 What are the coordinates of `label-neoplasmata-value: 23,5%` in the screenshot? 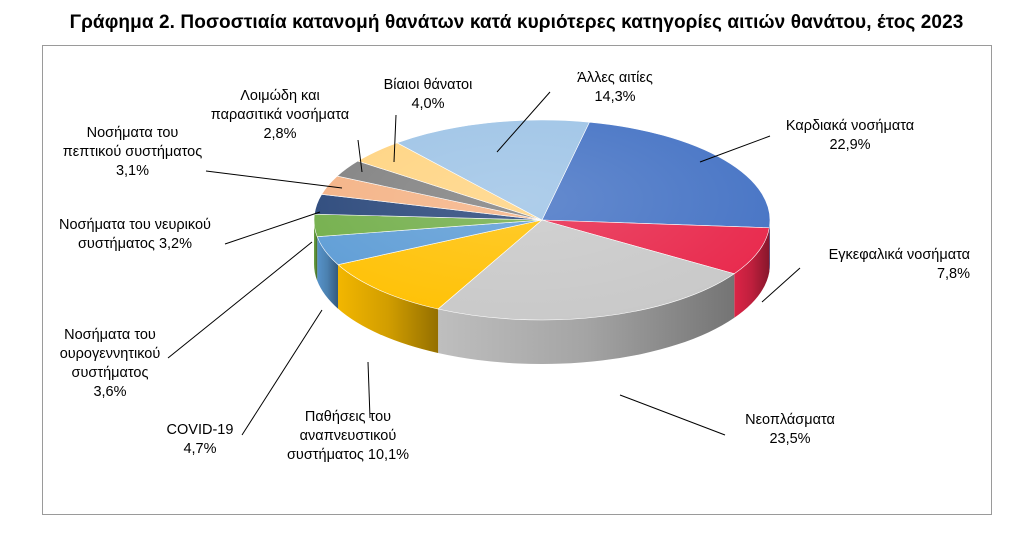 It's located at (790, 439).